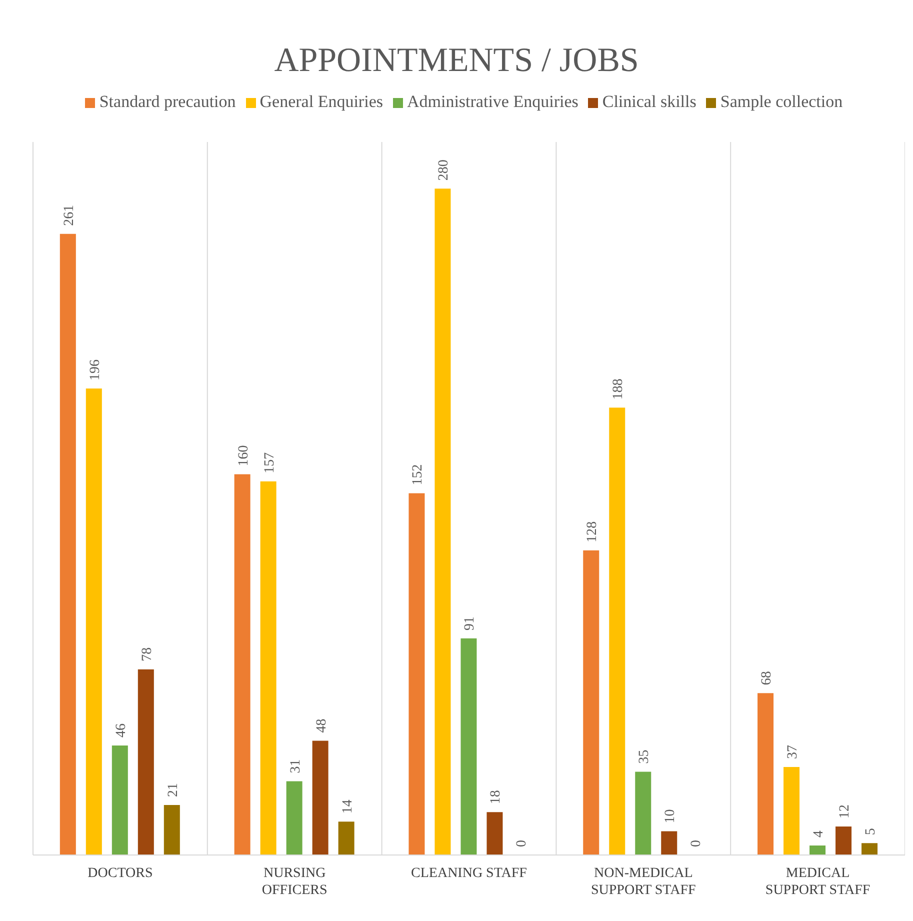 This screenshot has width=913, height=921. Describe the element at coordinates (618, 389) in the screenshot. I see `data-label: 188` at that location.